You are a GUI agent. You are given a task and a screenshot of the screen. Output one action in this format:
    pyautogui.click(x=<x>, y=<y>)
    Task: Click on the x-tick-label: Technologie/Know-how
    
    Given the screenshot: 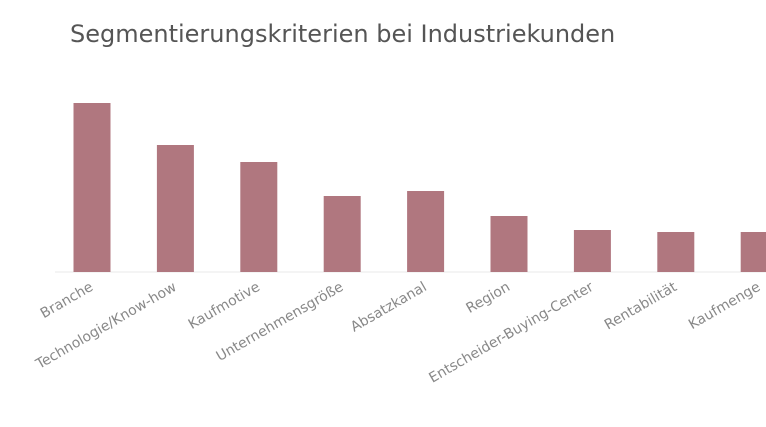 What is the action you would take?
    pyautogui.click(x=106, y=326)
    